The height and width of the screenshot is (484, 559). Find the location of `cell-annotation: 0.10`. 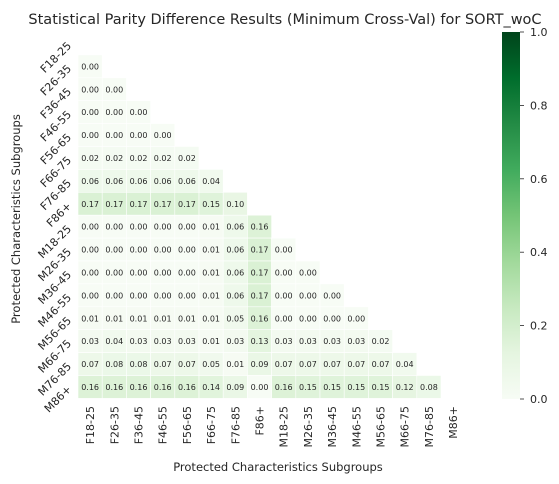

cell-annotation: 0.10 is located at coordinates (235, 204).